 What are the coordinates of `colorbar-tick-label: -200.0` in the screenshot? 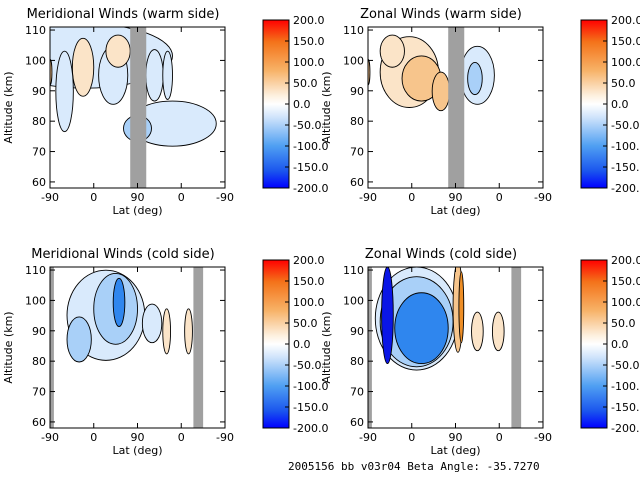 It's located at (625, 188).